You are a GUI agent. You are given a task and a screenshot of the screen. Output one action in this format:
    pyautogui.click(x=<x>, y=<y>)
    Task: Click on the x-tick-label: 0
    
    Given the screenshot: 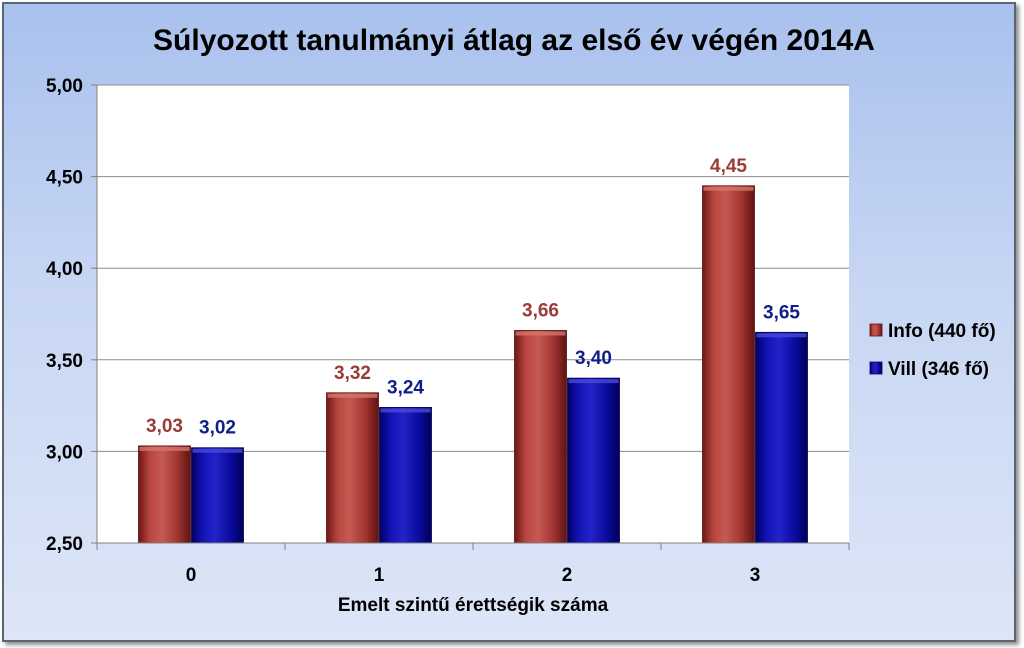 What is the action you would take?
    pyautogui.click(x=191, y=575)
    